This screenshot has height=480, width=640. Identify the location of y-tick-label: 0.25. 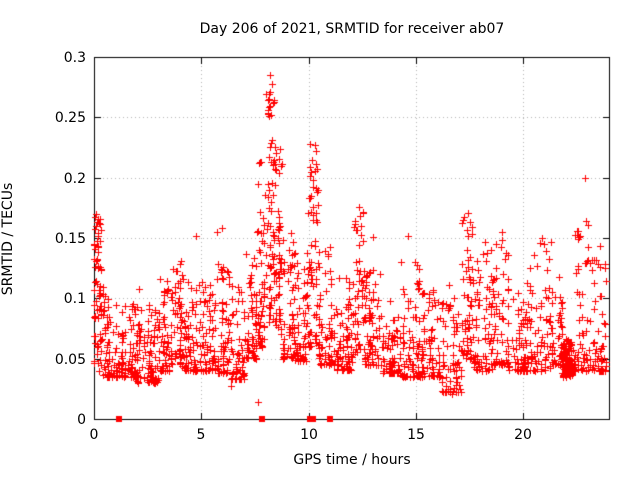
(70, 118).